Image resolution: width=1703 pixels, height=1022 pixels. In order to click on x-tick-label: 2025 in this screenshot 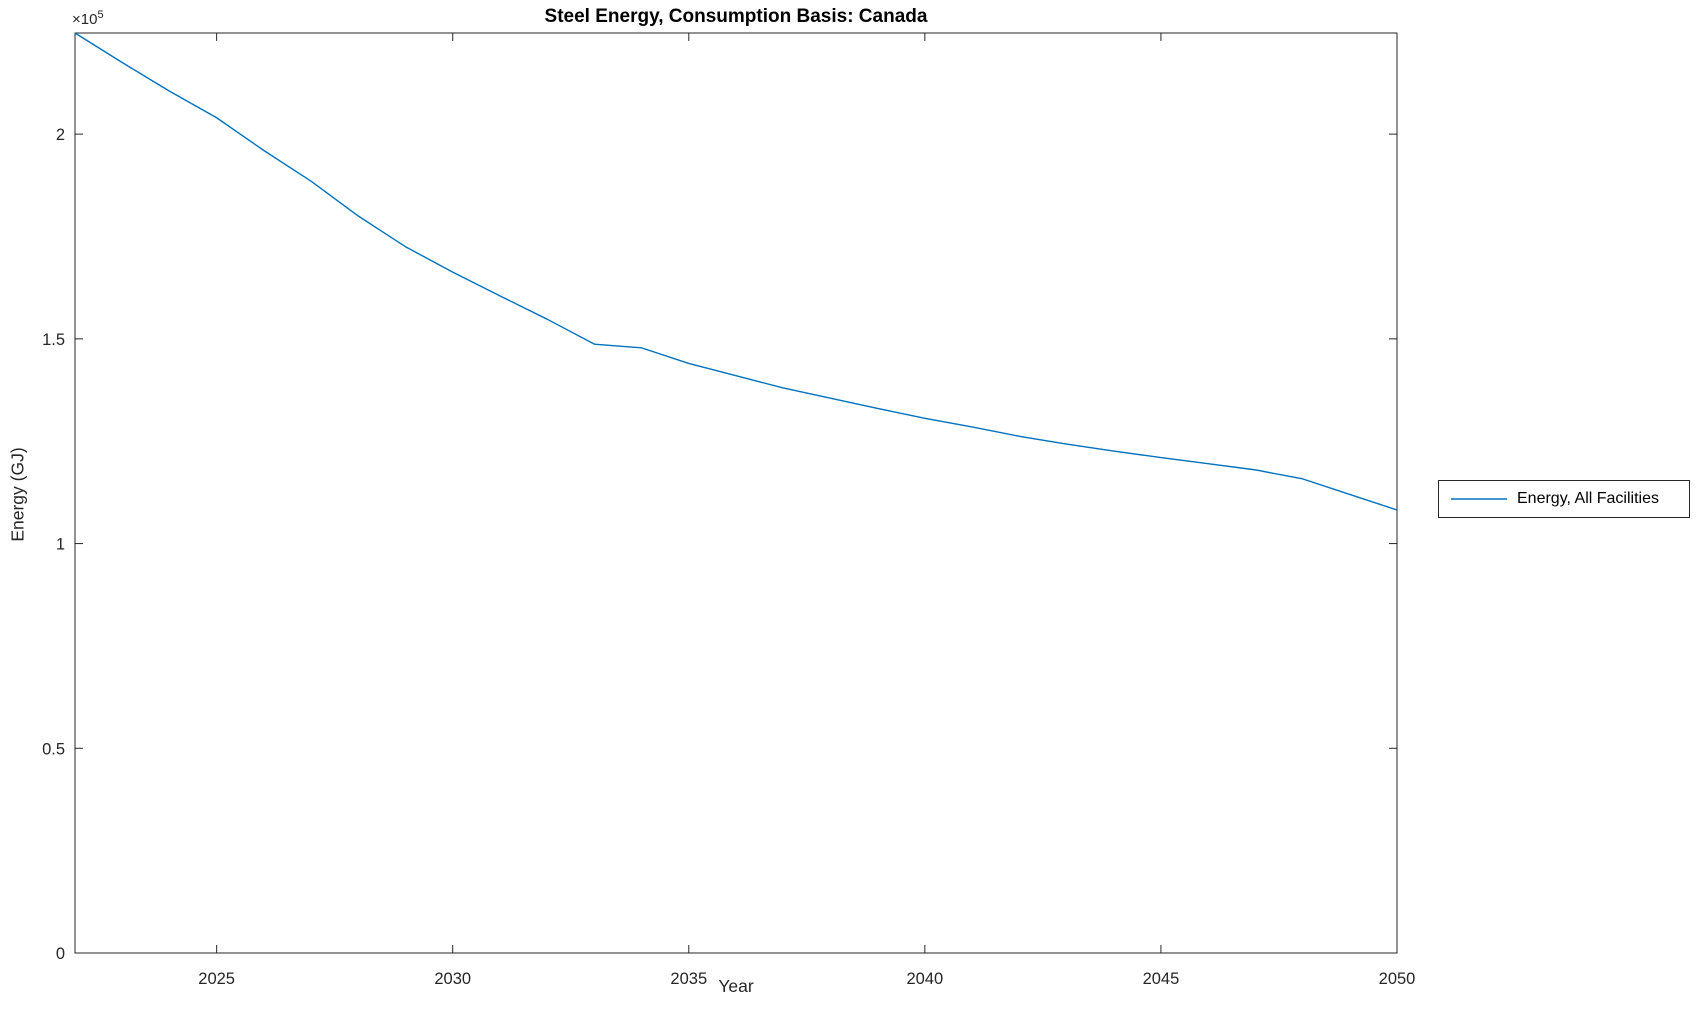, I will do `click(216, 979)`.